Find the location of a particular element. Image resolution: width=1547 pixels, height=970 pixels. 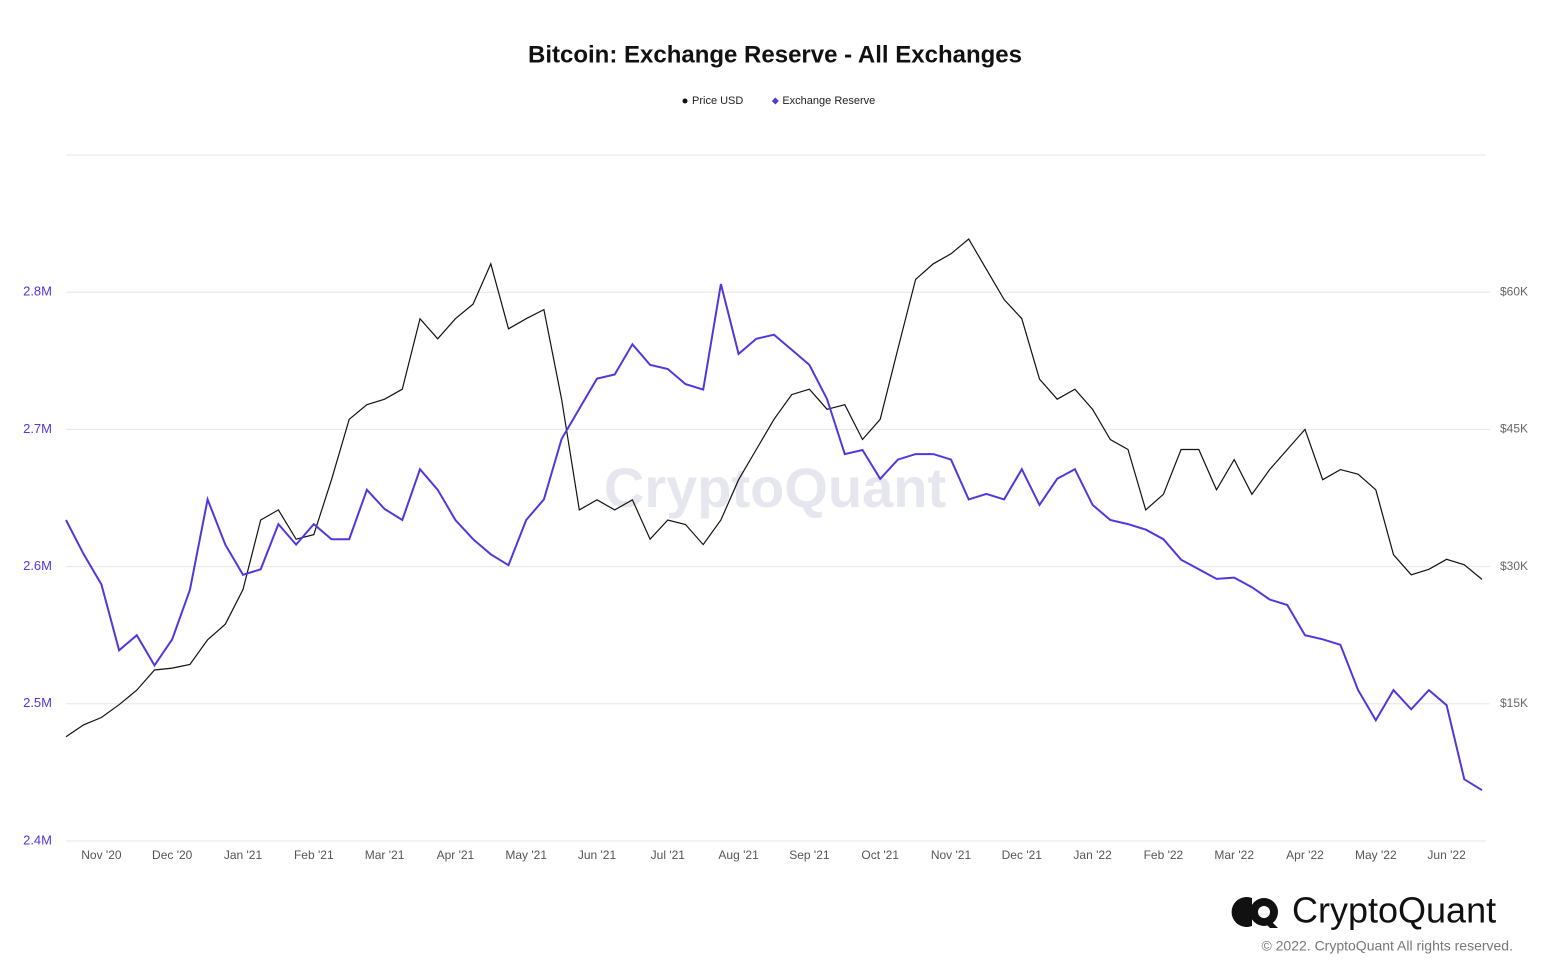

y-tick-label: 2.5M is located at coordinates (37, 702).